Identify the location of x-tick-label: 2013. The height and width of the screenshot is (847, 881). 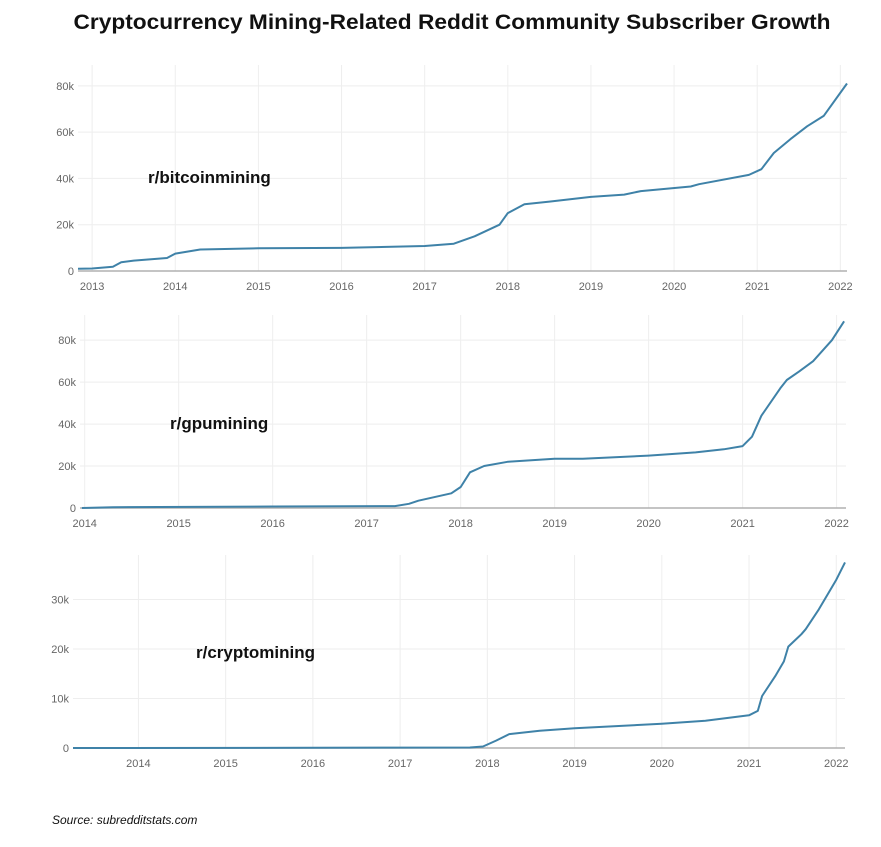
(92, 287).